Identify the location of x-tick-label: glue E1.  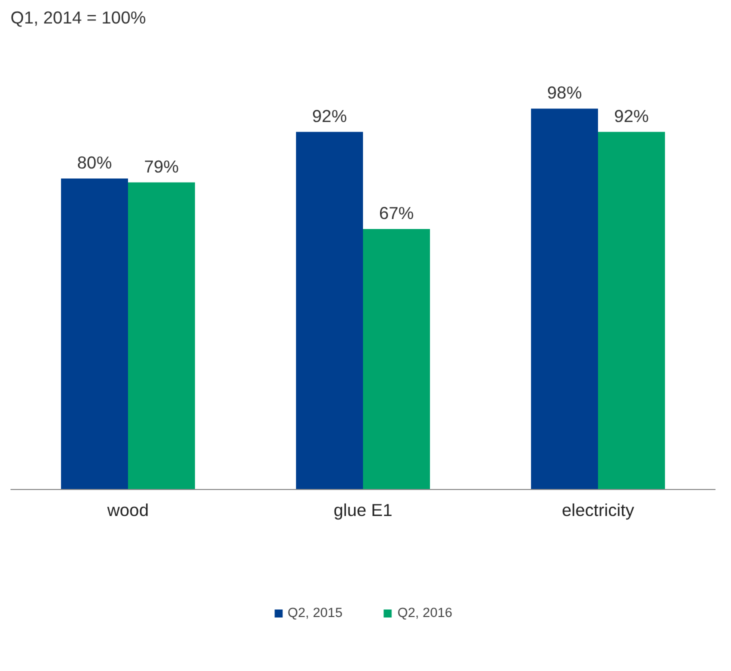
(363, 510).